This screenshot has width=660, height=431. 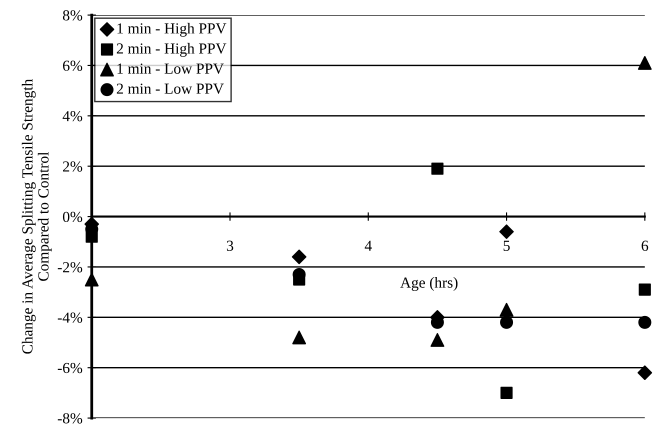 I want to click on x-tick-label: 5, so click(x=507, y=245).